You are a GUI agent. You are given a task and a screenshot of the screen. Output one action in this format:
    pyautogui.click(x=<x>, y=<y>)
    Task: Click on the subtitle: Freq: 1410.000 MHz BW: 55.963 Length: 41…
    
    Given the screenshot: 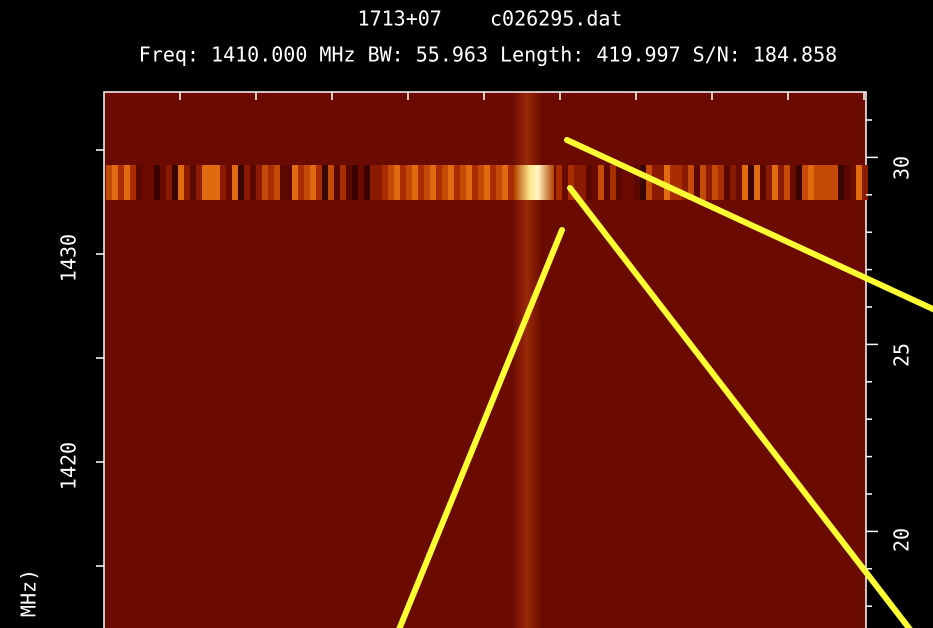 What is the action you would take?
    pyautogui.click(x=488, y=55)
    